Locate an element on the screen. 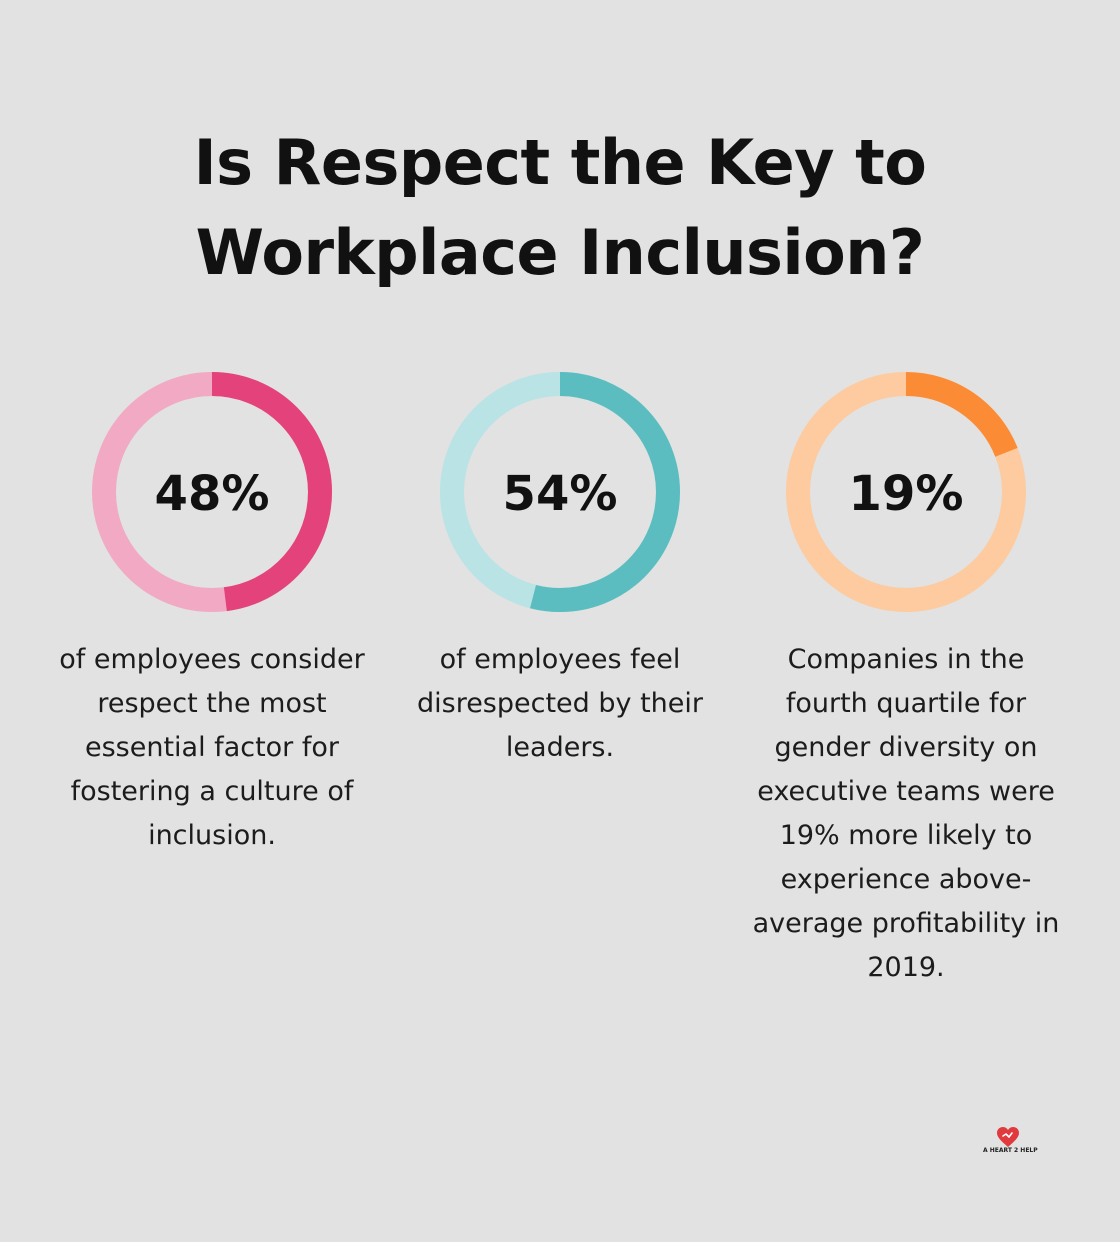 The image size is (1120, 1242). heart-logo-icon is located at coordinates (1008, 1137).